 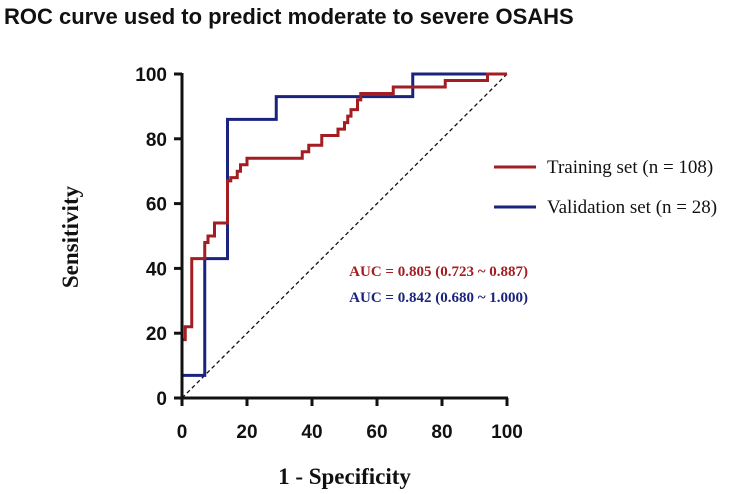 I want to click on y-tick-label: 20, so click(x=156, y=334).